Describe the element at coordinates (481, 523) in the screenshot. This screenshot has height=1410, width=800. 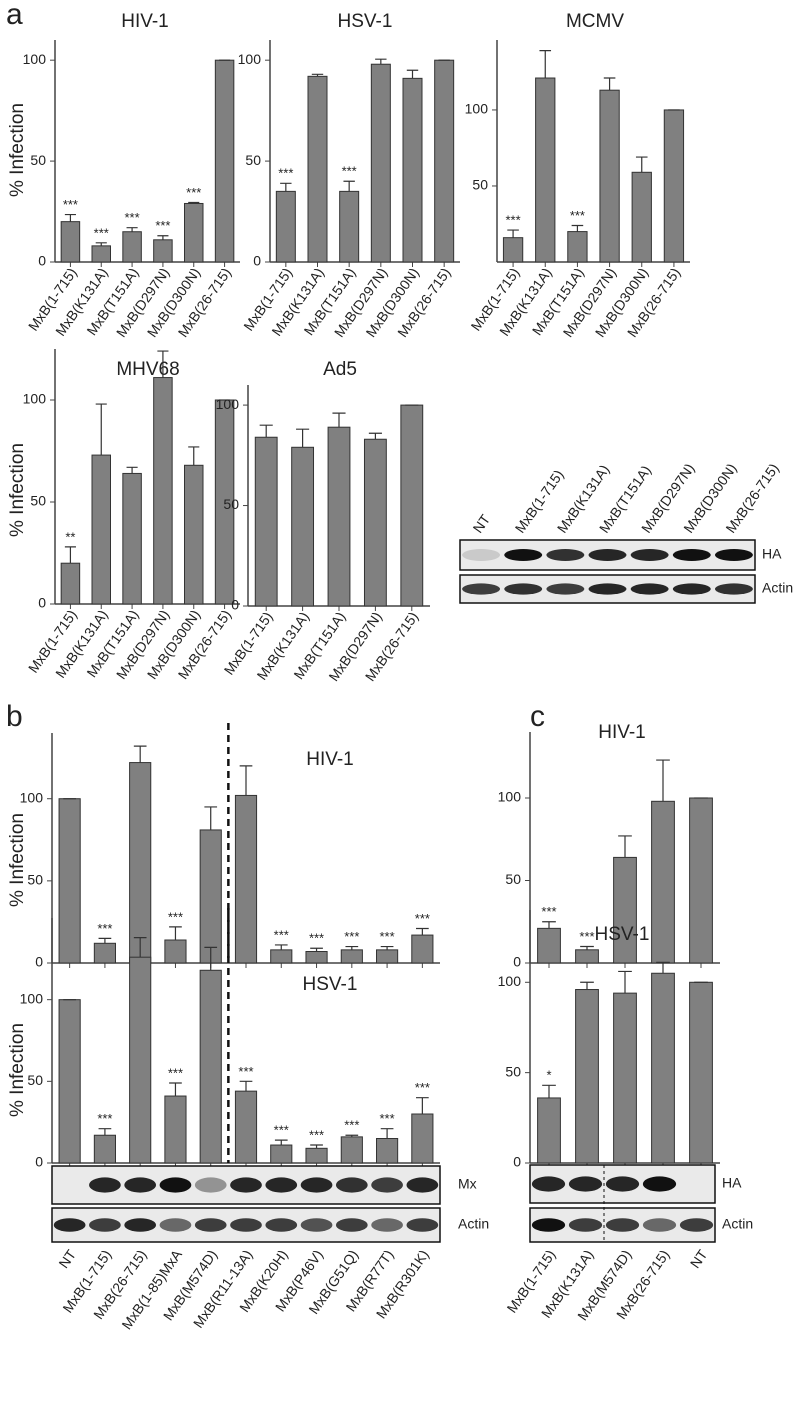
I see `lane-label: NT` at that location.